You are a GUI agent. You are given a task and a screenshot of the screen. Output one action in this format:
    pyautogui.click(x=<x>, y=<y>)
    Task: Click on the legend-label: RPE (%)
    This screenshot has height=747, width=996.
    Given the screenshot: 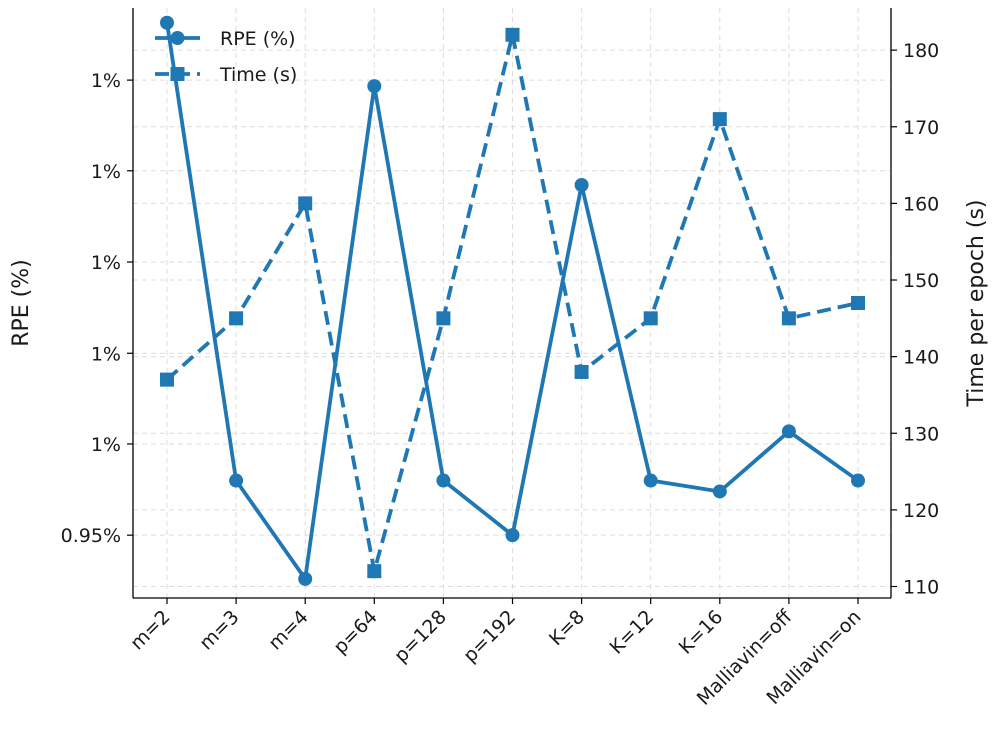 What is the action you would take?
    pyautogui.click(x=258, y=39)
    